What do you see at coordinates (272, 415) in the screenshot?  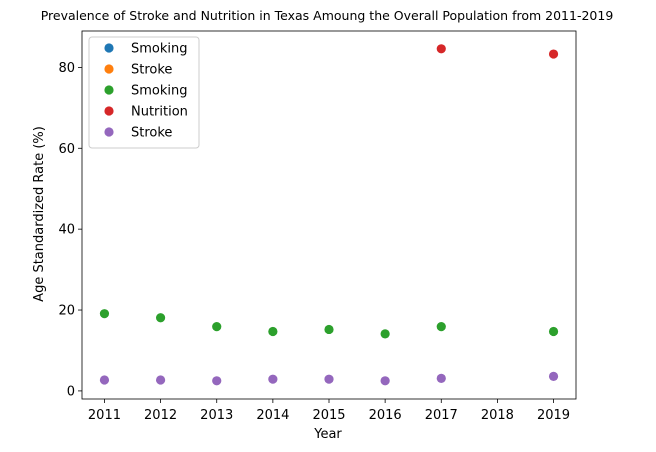 I see `x-tick-label: 2014` at bounding box center [272, 415].